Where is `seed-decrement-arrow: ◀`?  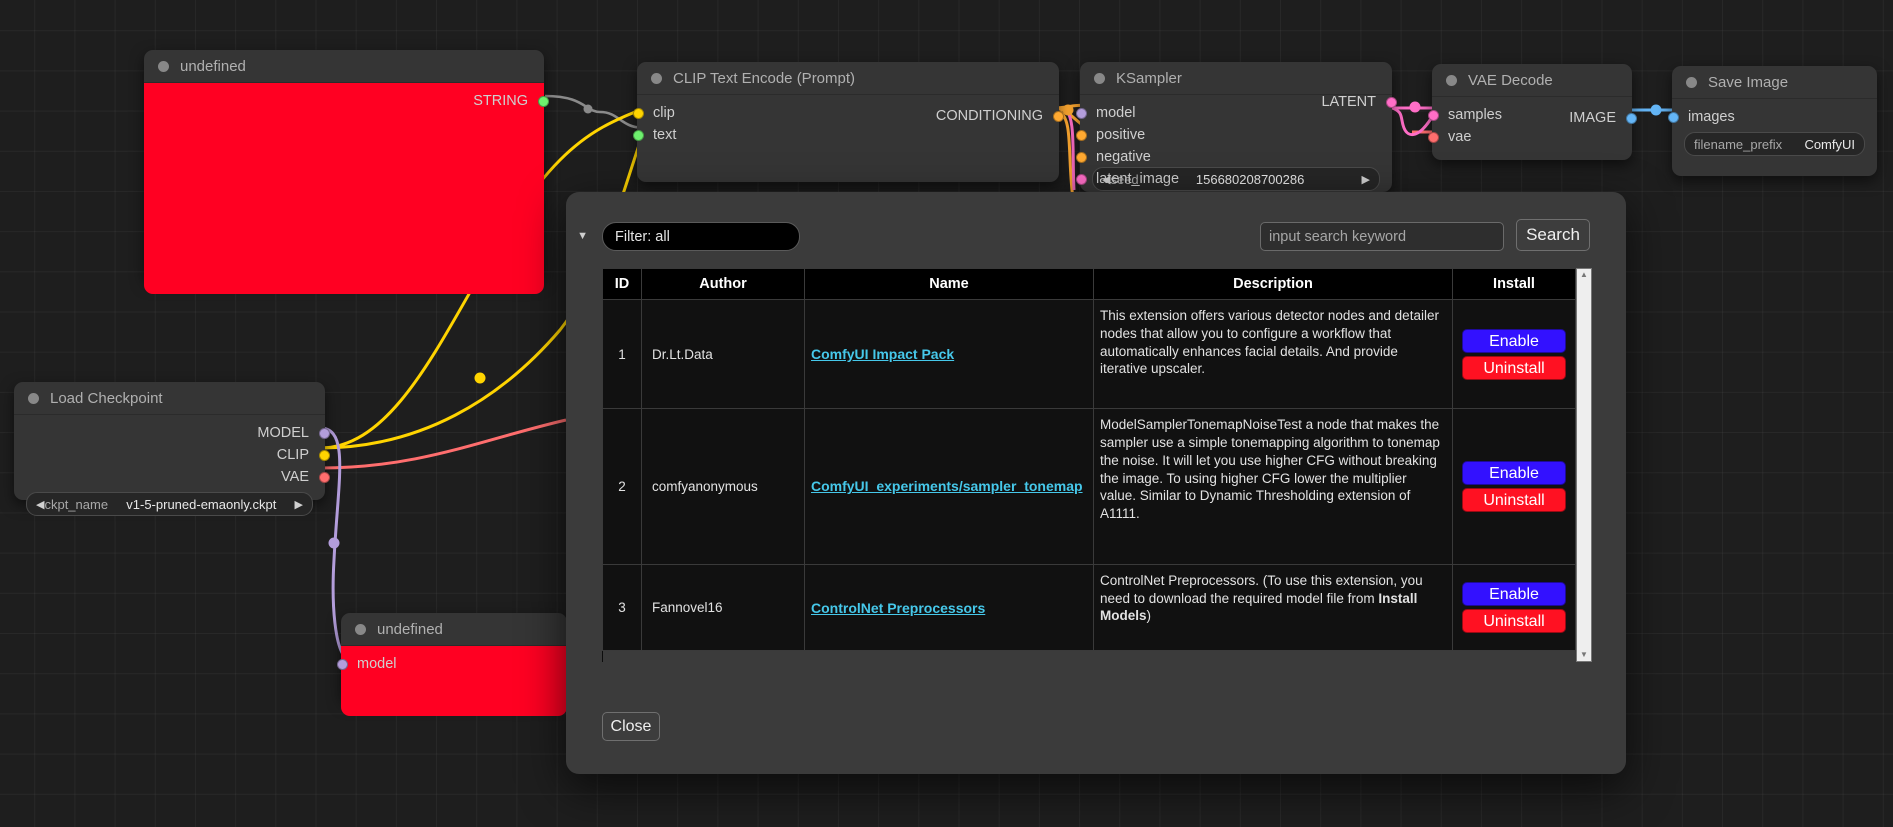
seed-decrement-arrow: ◀ is located at coordinates (1106, 179).